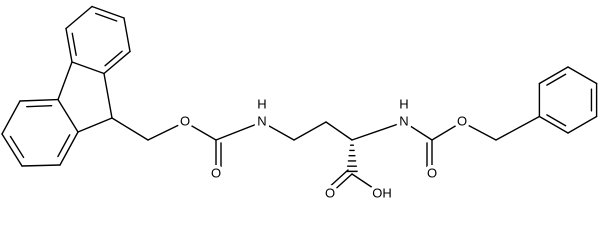  I want to click on atom-label: OH, so click(382, 192).